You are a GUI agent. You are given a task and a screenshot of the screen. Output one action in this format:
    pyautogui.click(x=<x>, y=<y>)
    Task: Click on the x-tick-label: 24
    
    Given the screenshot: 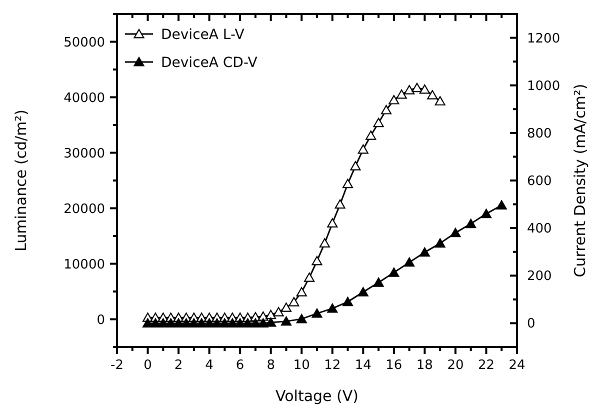 What is the action you would take?
    pyautogui.click(x=517, y=365)
    